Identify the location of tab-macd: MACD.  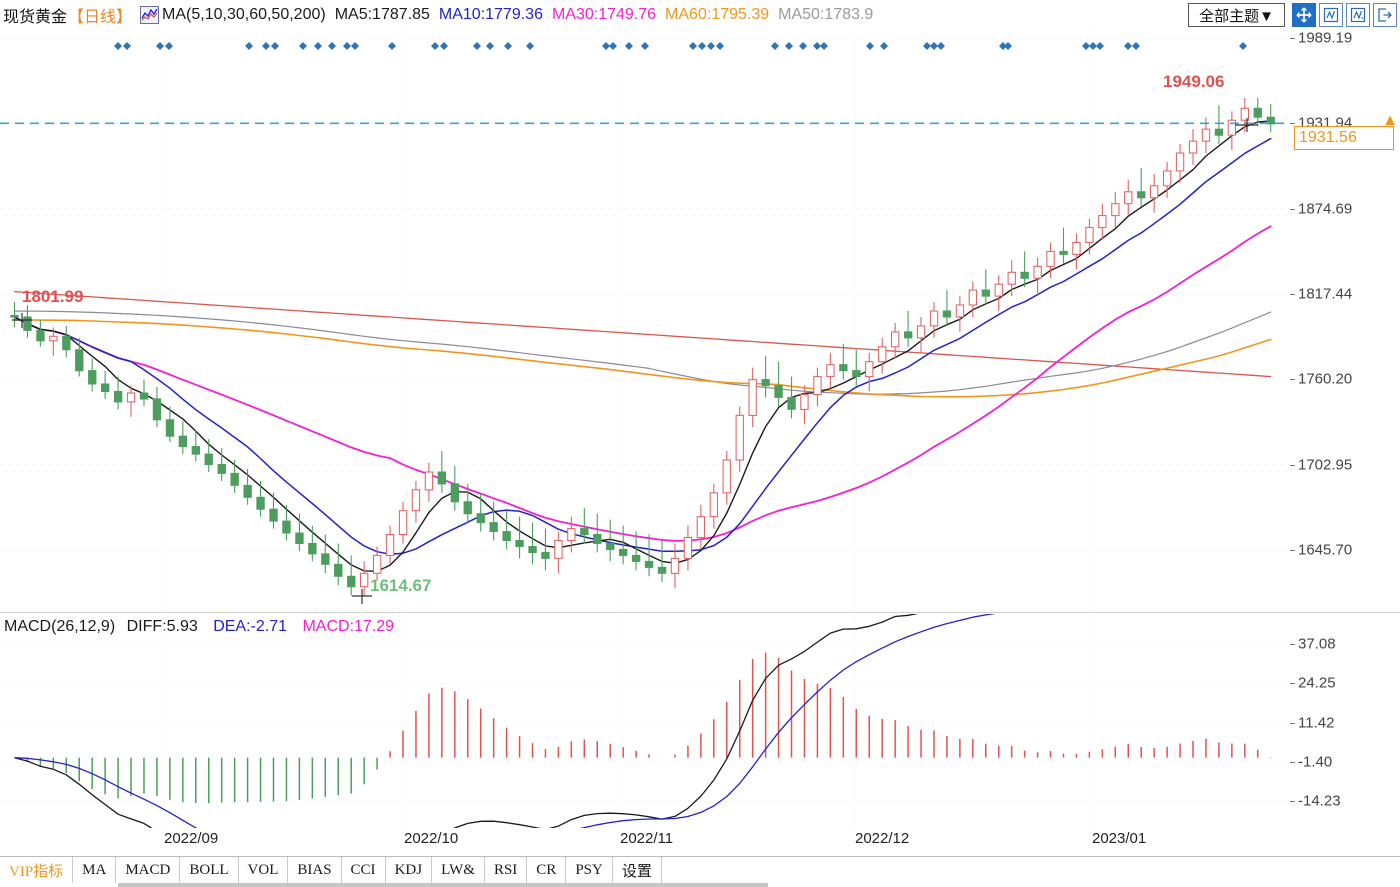
(148, 870).